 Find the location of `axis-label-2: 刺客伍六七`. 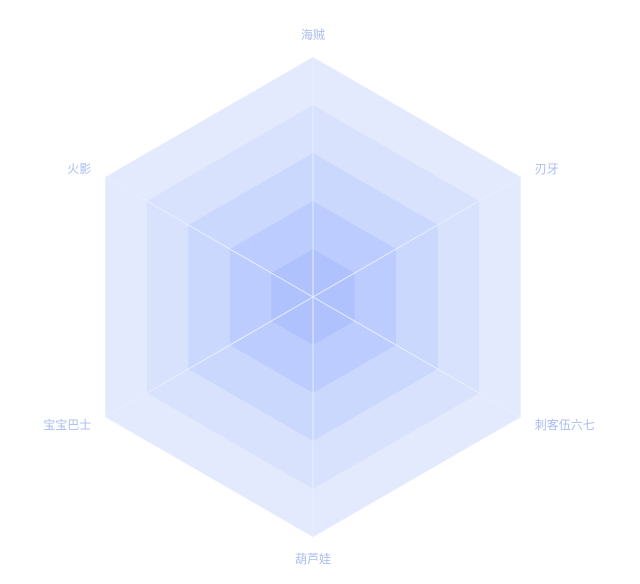

axis-label-2: 刺客伍六七 is located at coordinates (565, 424).